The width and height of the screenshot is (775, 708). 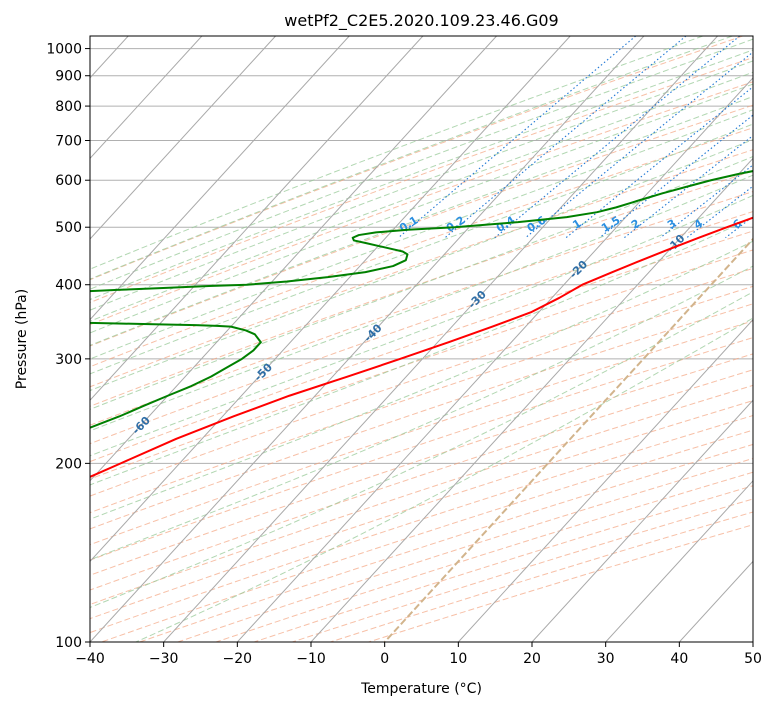 I want to click on isotherm-label--70: -70, so click(x=19, y=477).